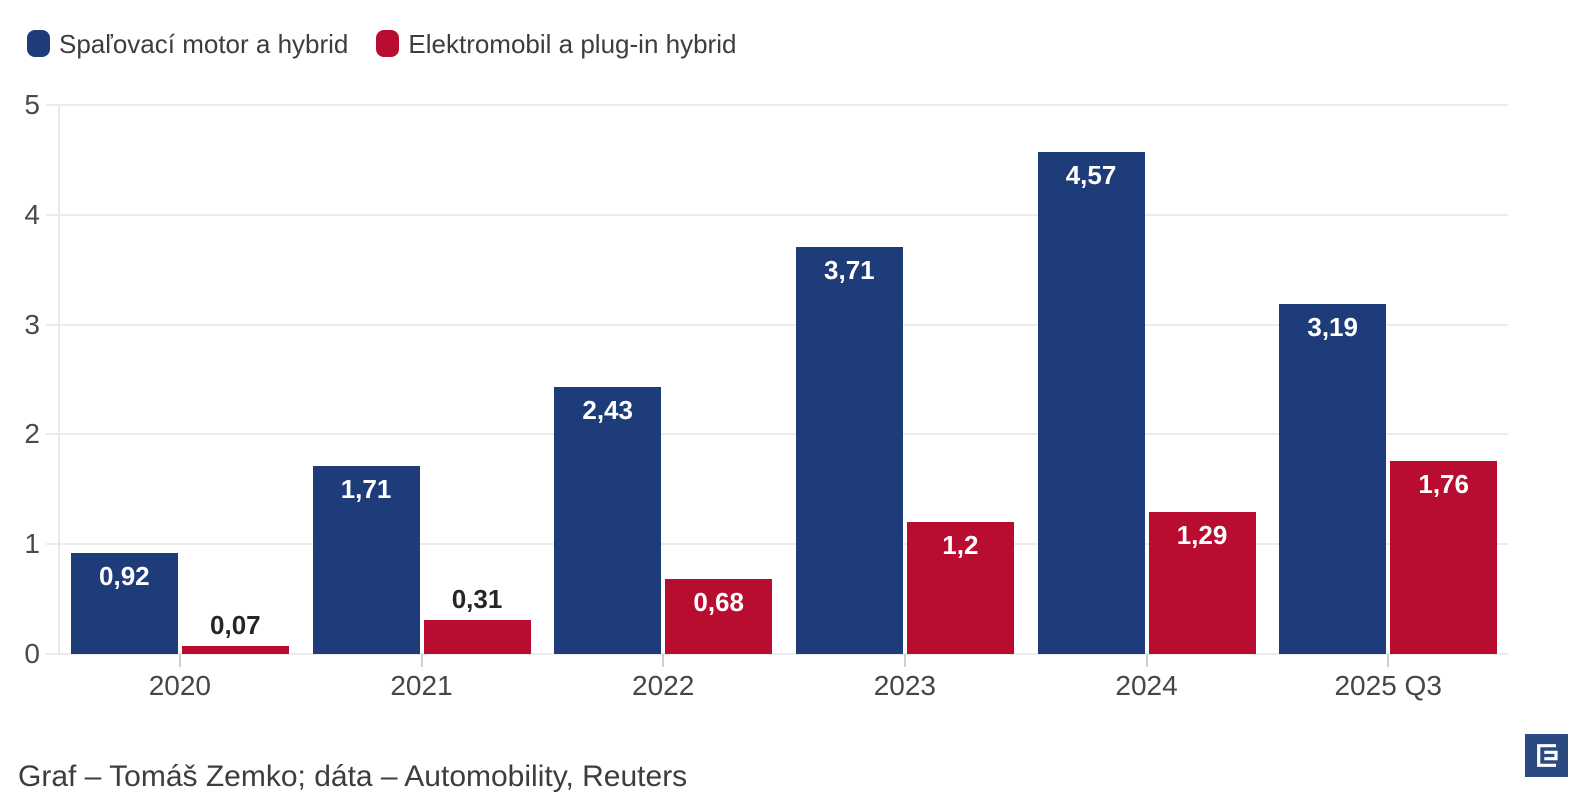 Image resolution: width=1588 pixels, height=807 pixels. I want to click on bar-ev-2025 Q3: 1,76, so click(1444, 557).